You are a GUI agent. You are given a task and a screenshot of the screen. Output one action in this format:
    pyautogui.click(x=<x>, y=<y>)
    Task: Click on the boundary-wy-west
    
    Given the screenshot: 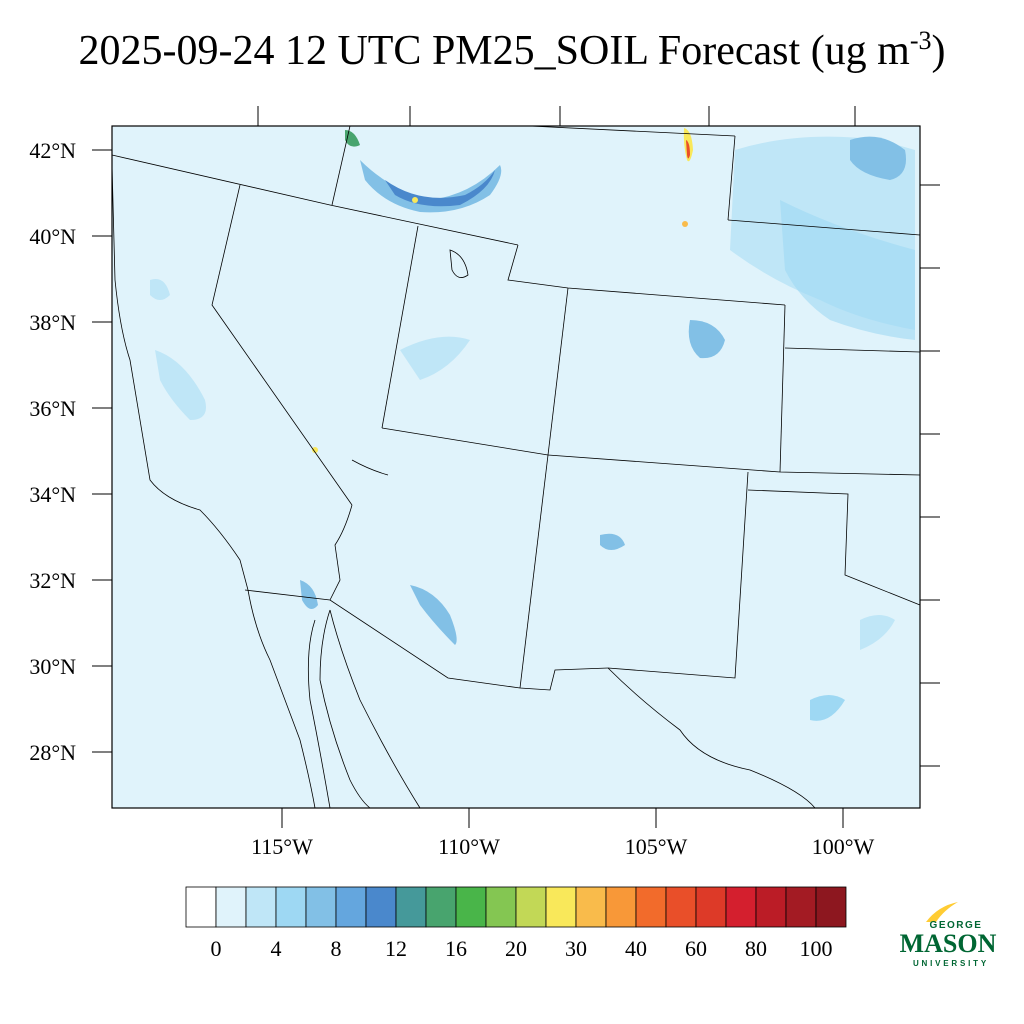 What is the action you would take?
    pyautogui.click(x=341, y=165)
    